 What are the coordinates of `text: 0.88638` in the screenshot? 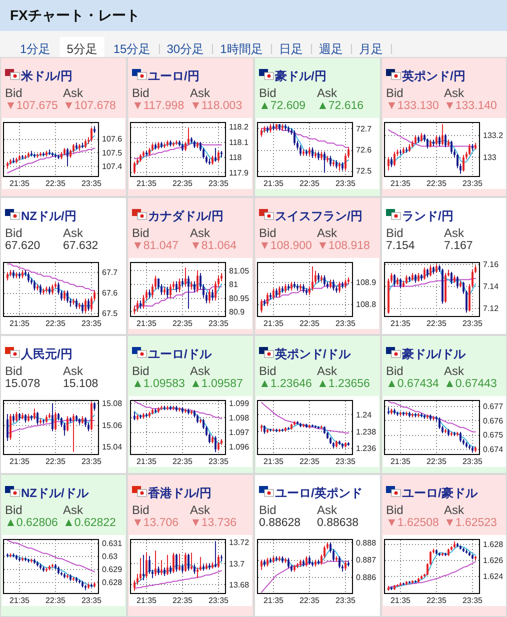 It's located at (338, 523).